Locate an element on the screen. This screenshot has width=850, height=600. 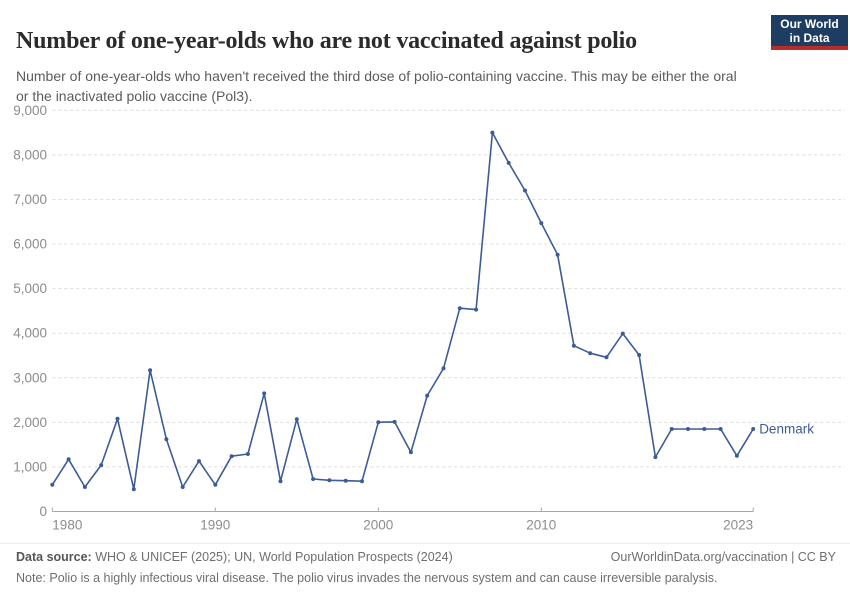
y-tick-label: 2,000 is located at coordinates (30, 422).